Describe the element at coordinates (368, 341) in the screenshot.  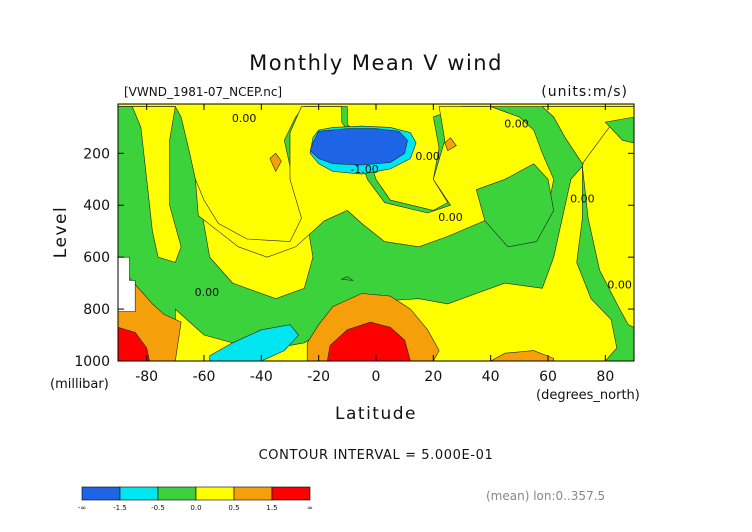
I see `region-red-lower-central` at that location.